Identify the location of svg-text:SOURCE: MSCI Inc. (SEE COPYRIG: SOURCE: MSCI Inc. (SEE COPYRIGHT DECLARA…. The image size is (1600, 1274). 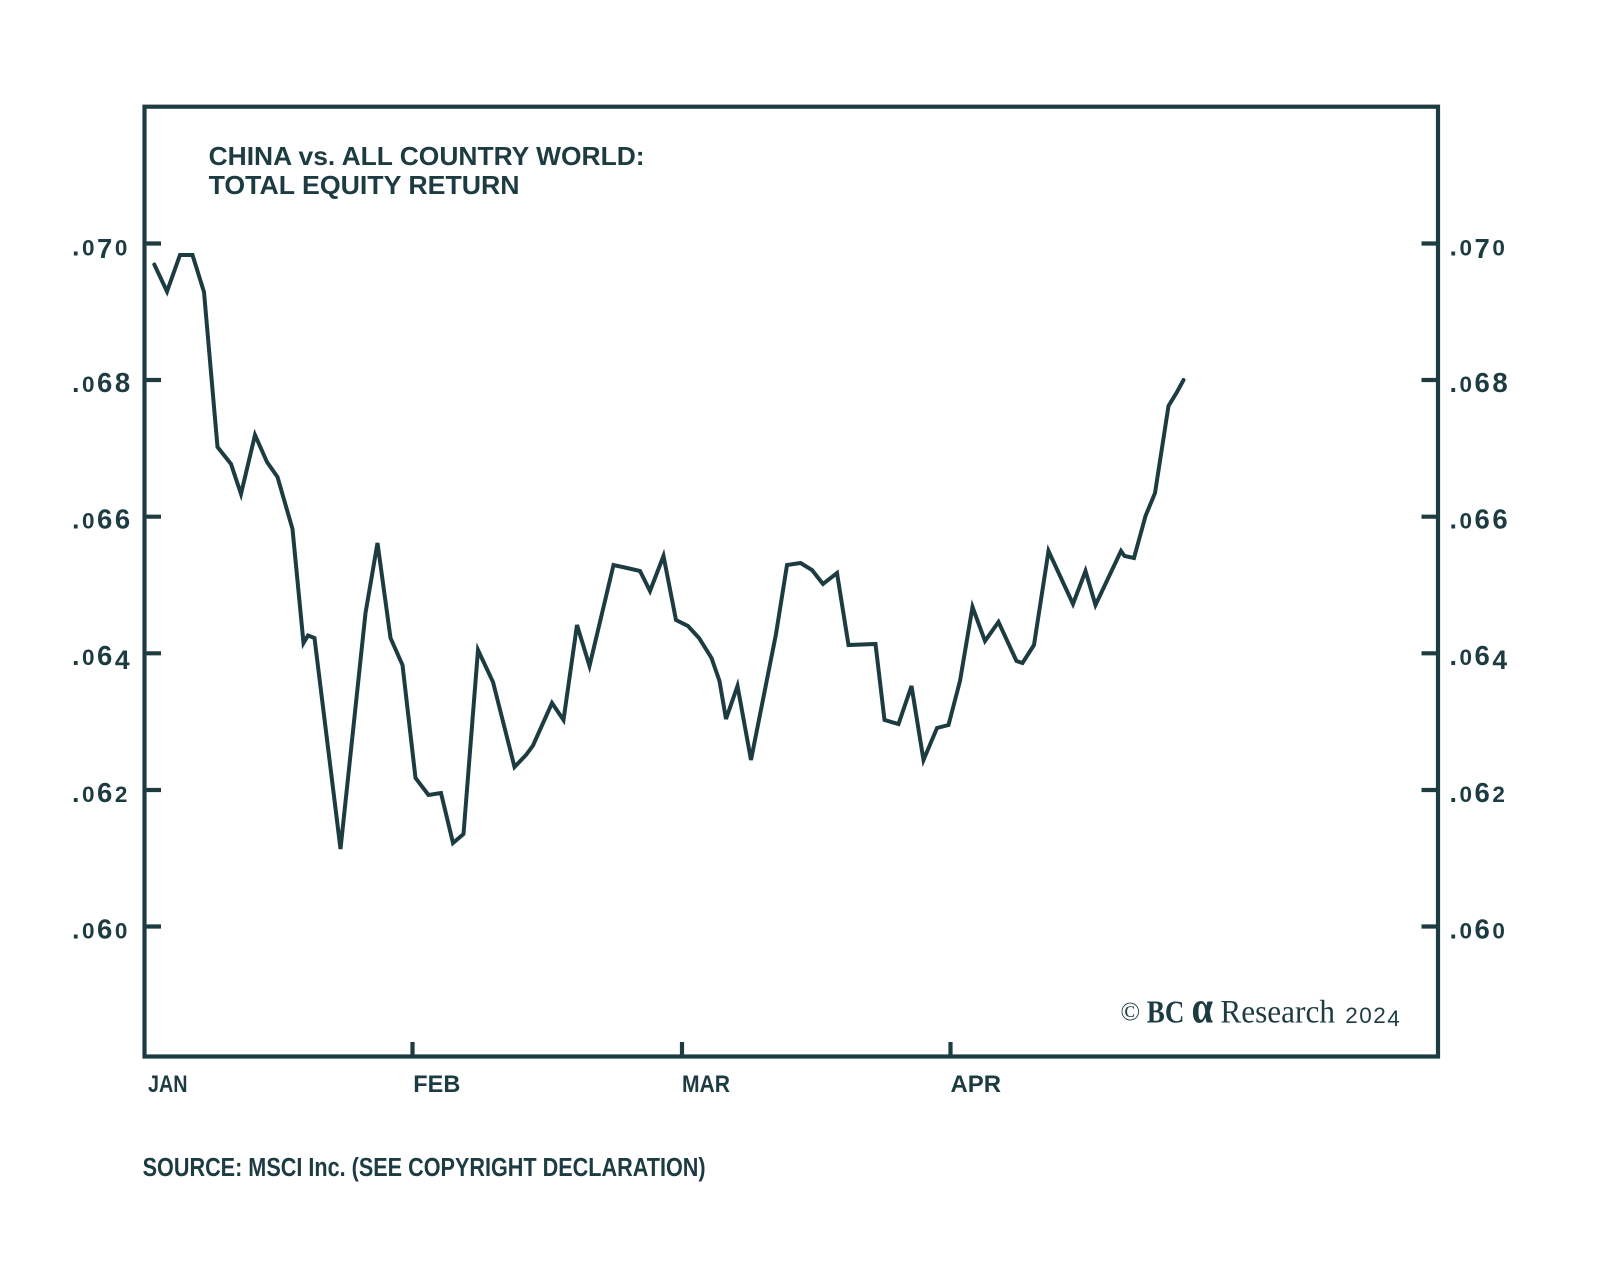
(424, 1168).